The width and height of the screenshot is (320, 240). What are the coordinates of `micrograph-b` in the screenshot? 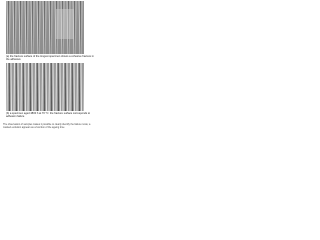 It's located at (45, 87).